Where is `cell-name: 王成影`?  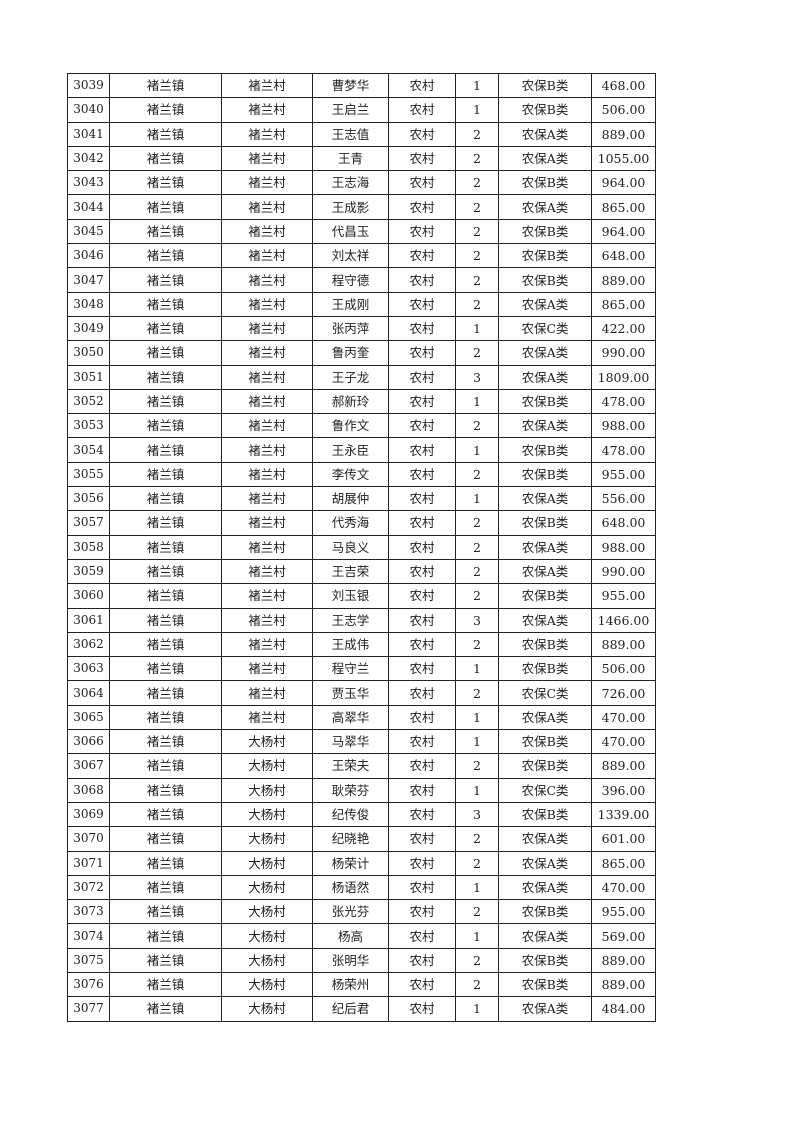 cell-name: 王成影 is located at coordinates (350, 207).